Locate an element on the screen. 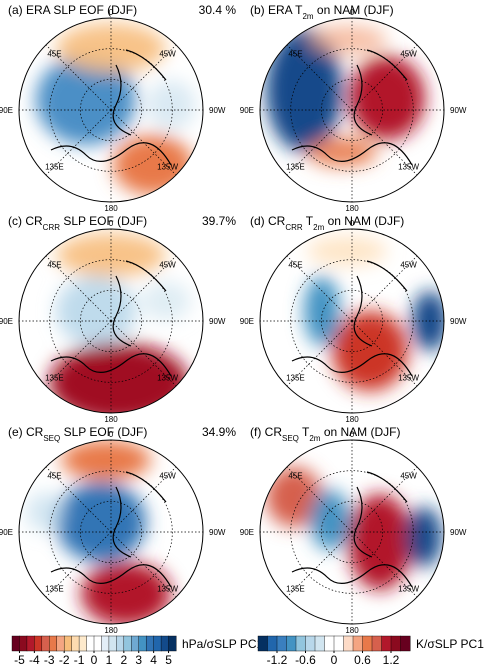 This screenshot has width=500, height=666. colorbar-unit: K/σSLP PC1 is located at coordinates (450, 644).